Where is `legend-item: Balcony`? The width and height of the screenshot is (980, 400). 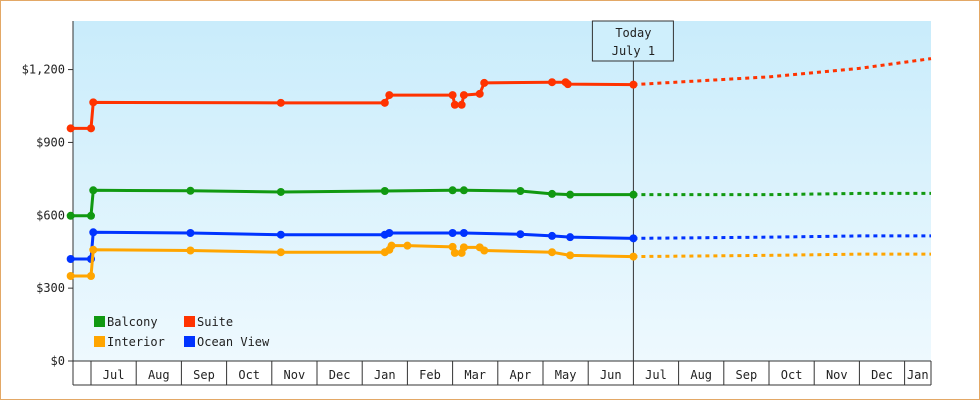
legend-item: Balcony is located at coordinates (126, 322).